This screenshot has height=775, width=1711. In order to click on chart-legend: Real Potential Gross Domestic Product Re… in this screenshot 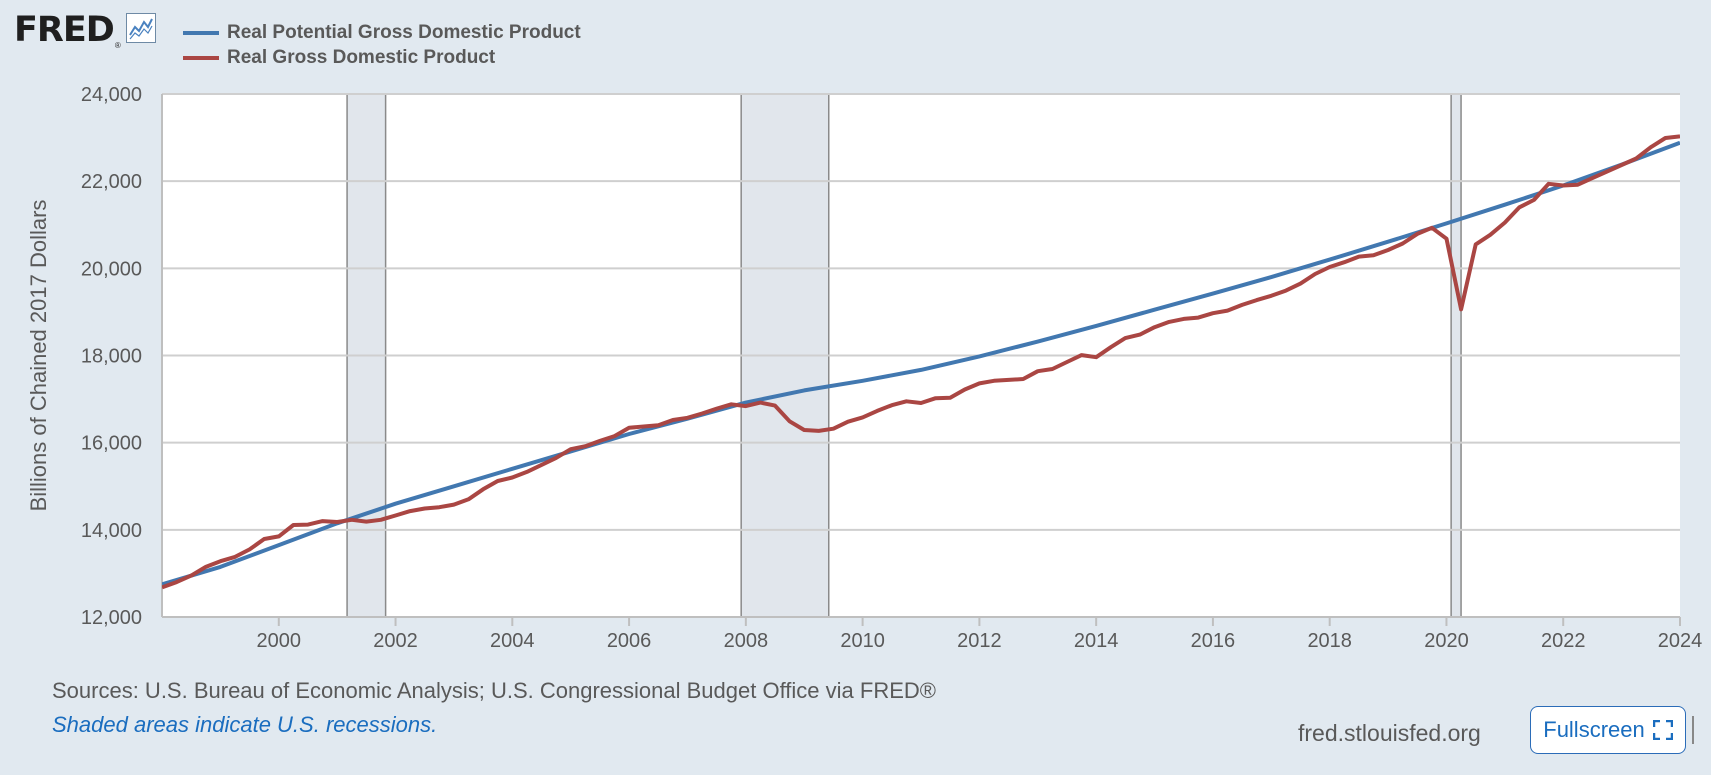, I will do `click(382, 45)`.